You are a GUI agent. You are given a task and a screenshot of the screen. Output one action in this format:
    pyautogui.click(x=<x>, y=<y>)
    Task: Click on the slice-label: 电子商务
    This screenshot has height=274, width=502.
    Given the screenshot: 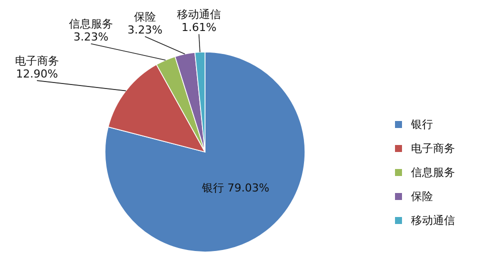 What is the action you would take?
    pyautogui.click(x=36, y=61)
    